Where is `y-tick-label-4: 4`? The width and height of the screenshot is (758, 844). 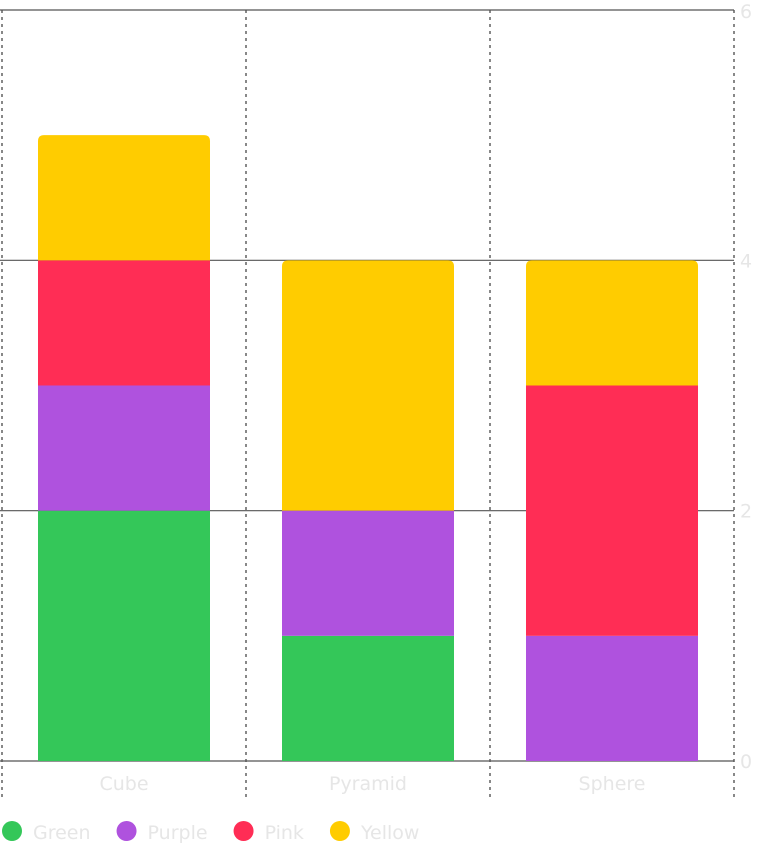
y-tick-label-4: 4 is located at coordinates (746, 261).